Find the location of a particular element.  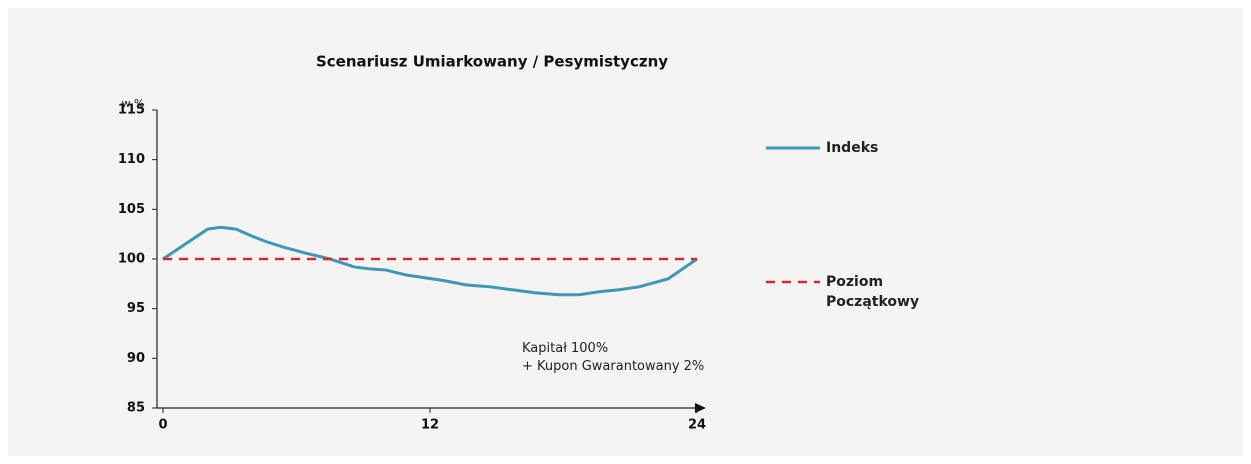

series-line is located at coordinates (430, 261).